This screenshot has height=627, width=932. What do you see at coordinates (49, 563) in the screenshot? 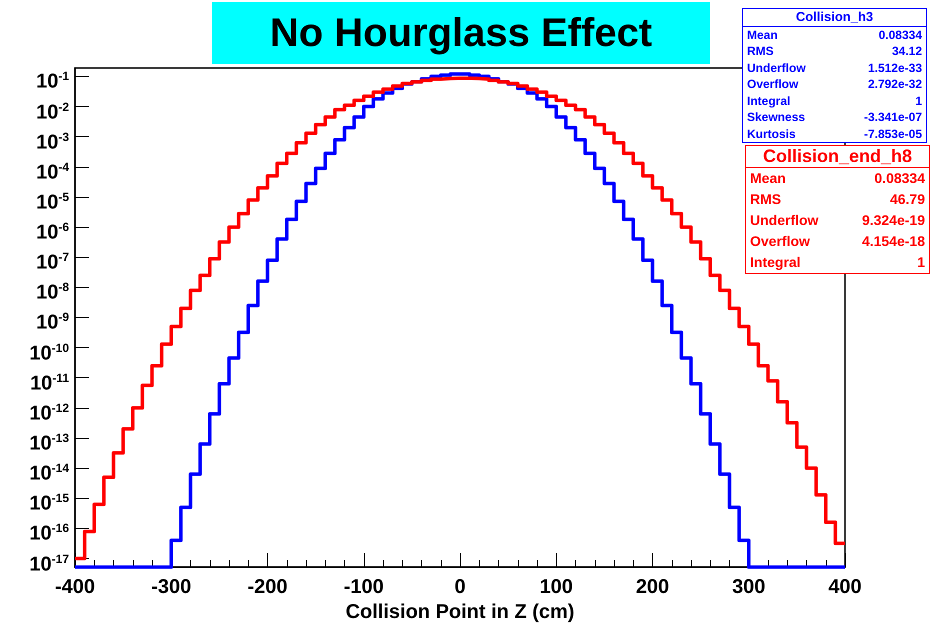
I see `y-tick-label: 10$^{-17}$` at bounding box center [49, 563].